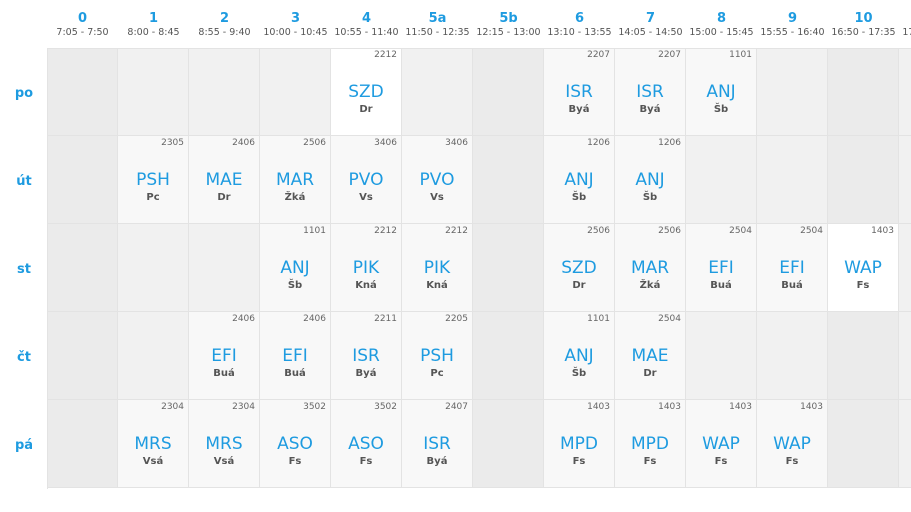 The width and height of the screenshot is (911, 512). I want to click on lesson-teacher: Žká, so click(295, 197).